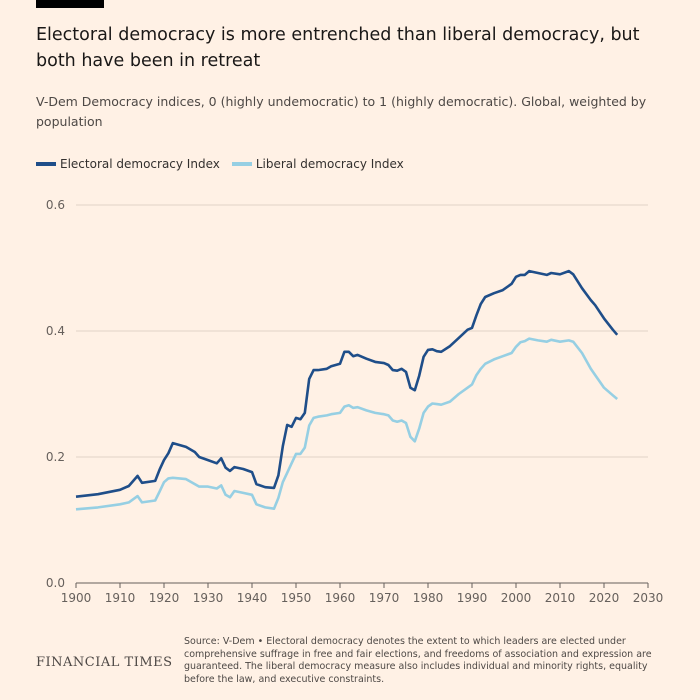 Image resolution: width=700 pixels, height=700 pixels. Describe the element at coordinates (252, 598) in the screenshot. I see `x-tick-label: 1940` at that location.